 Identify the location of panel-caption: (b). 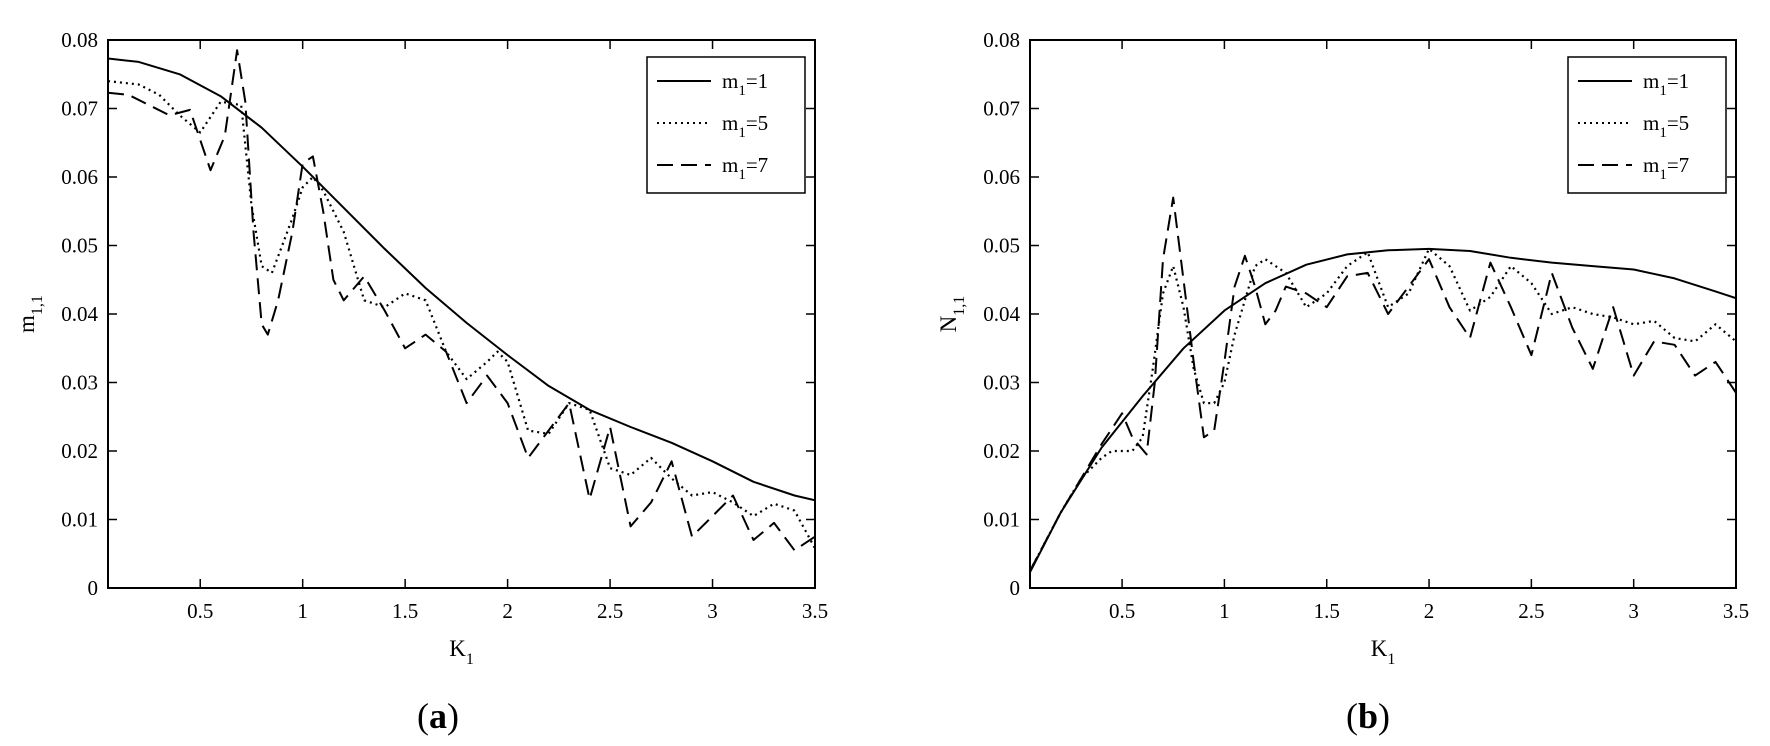
(1368, 716).